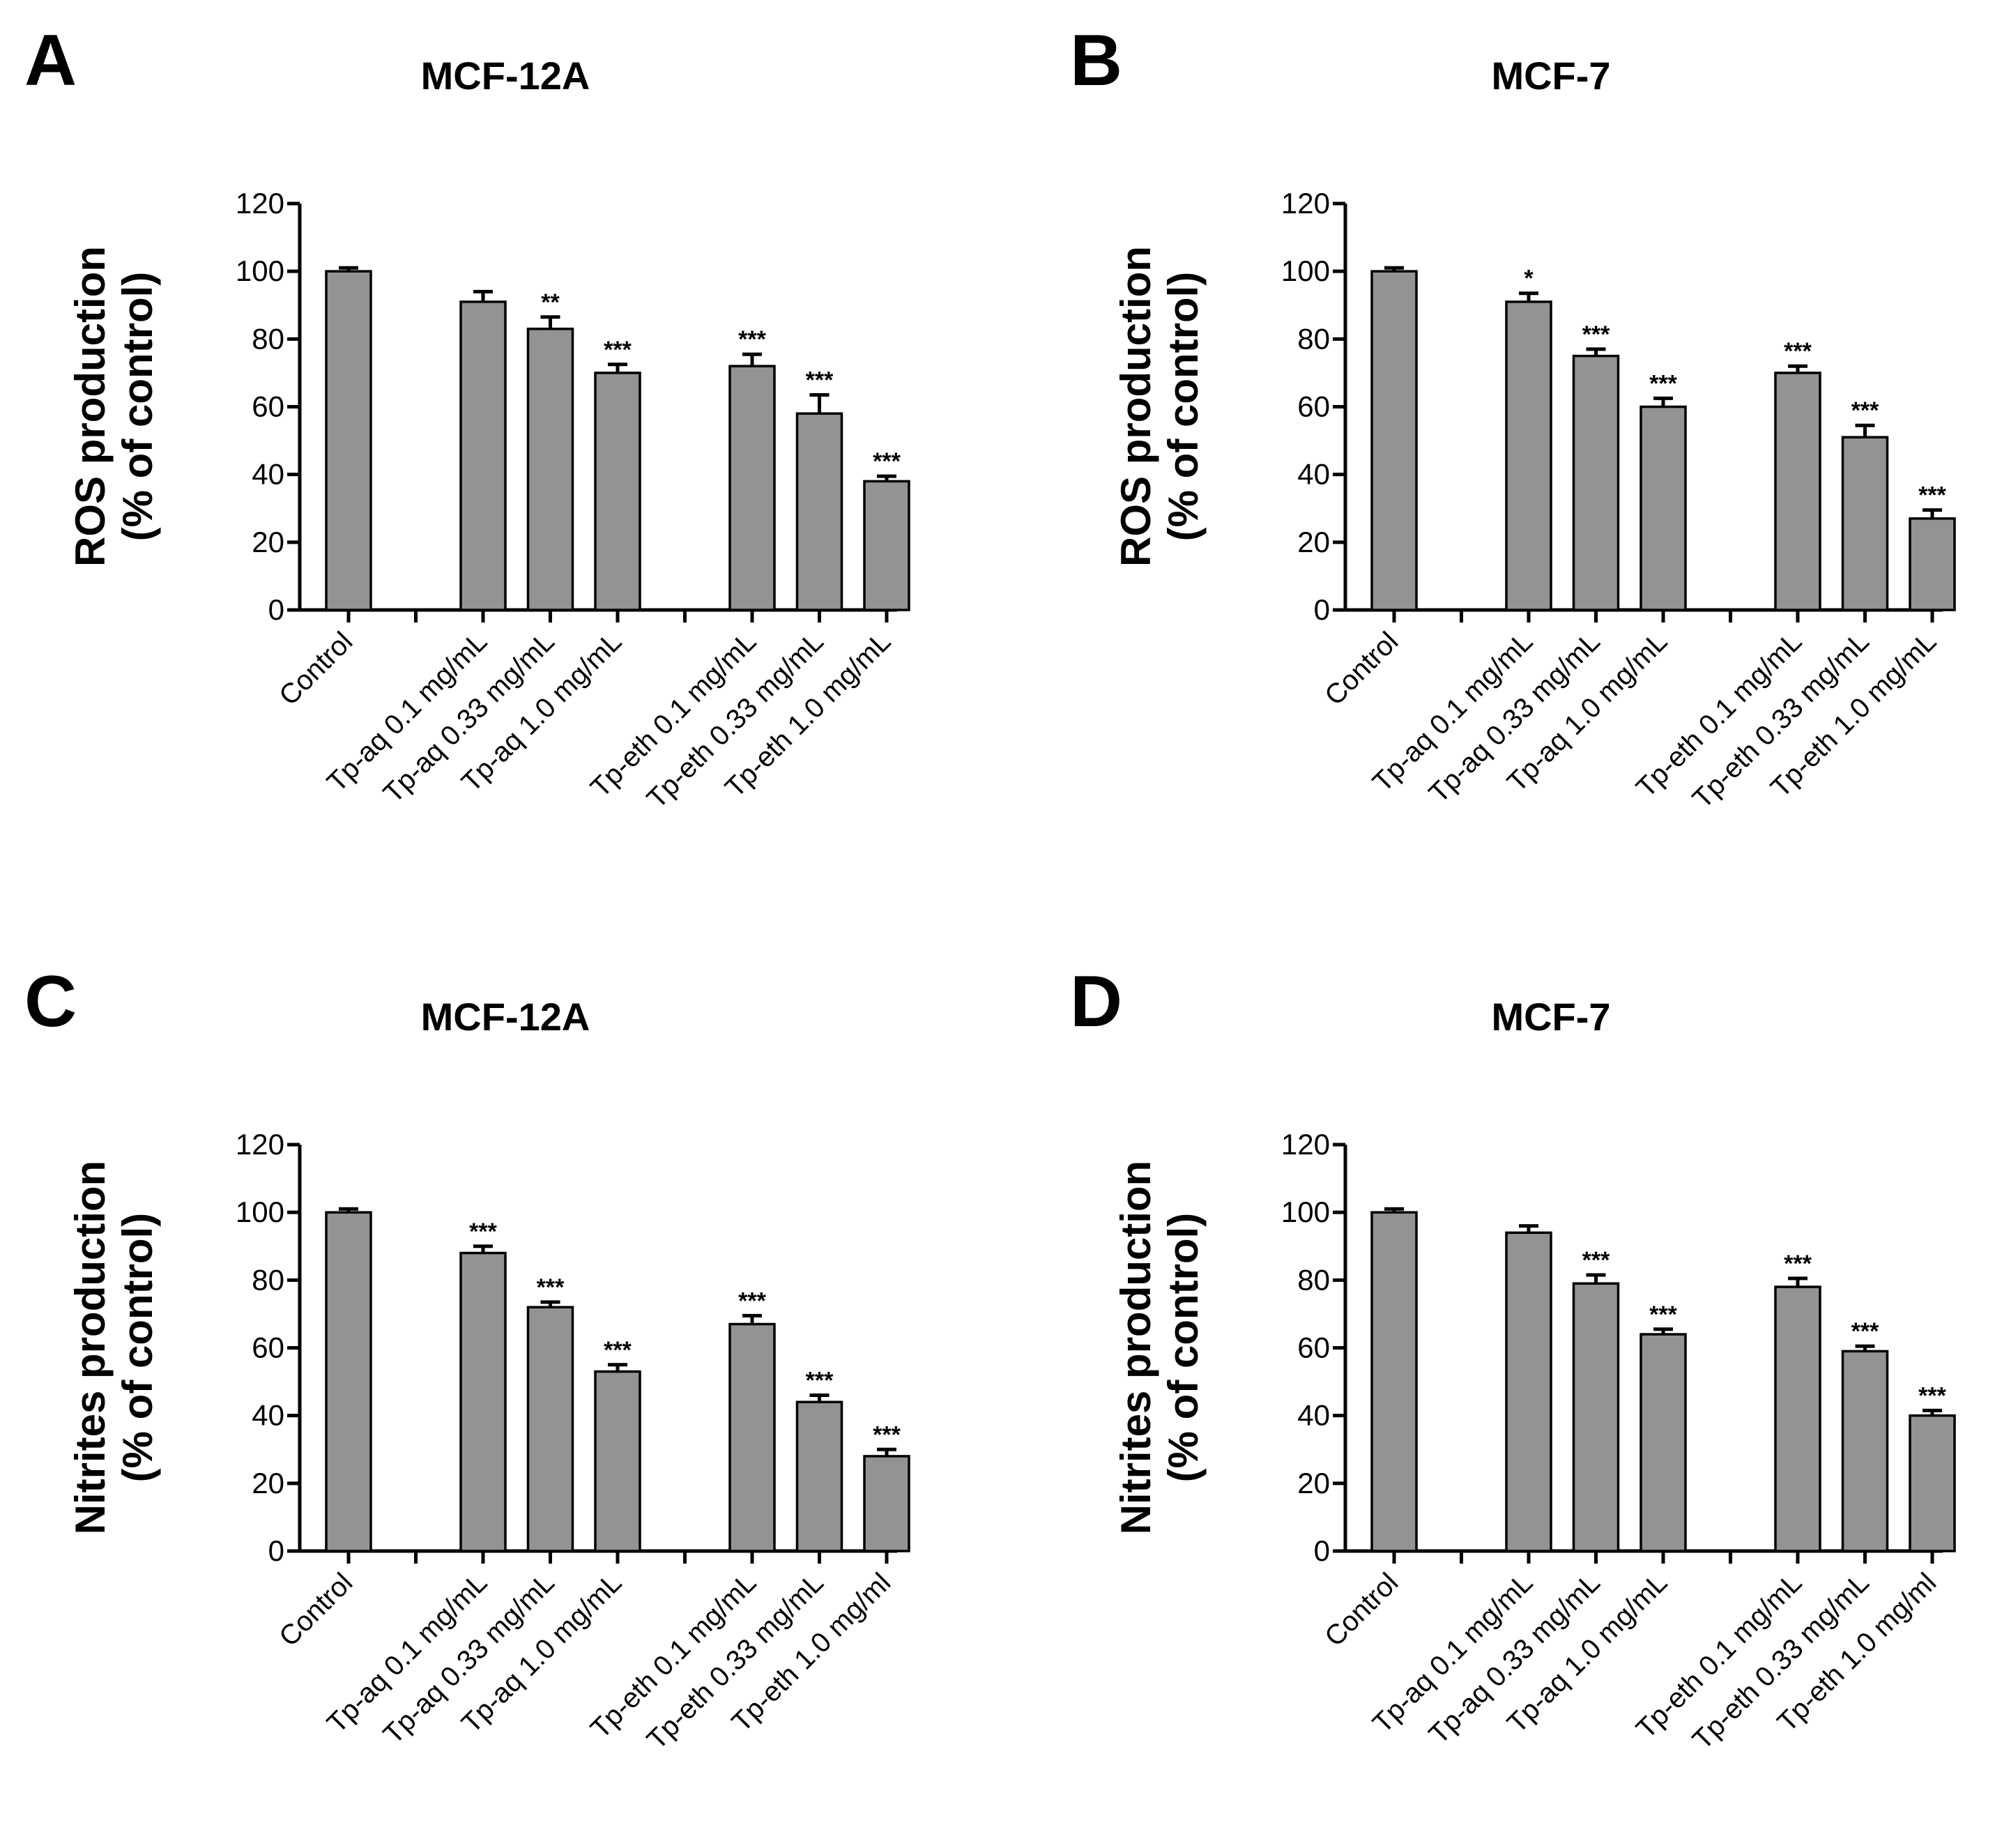  What do you see at coordinates (50, 60) in the screenshot?
I see `panel-letter: A` at bounding box center [50, 60].